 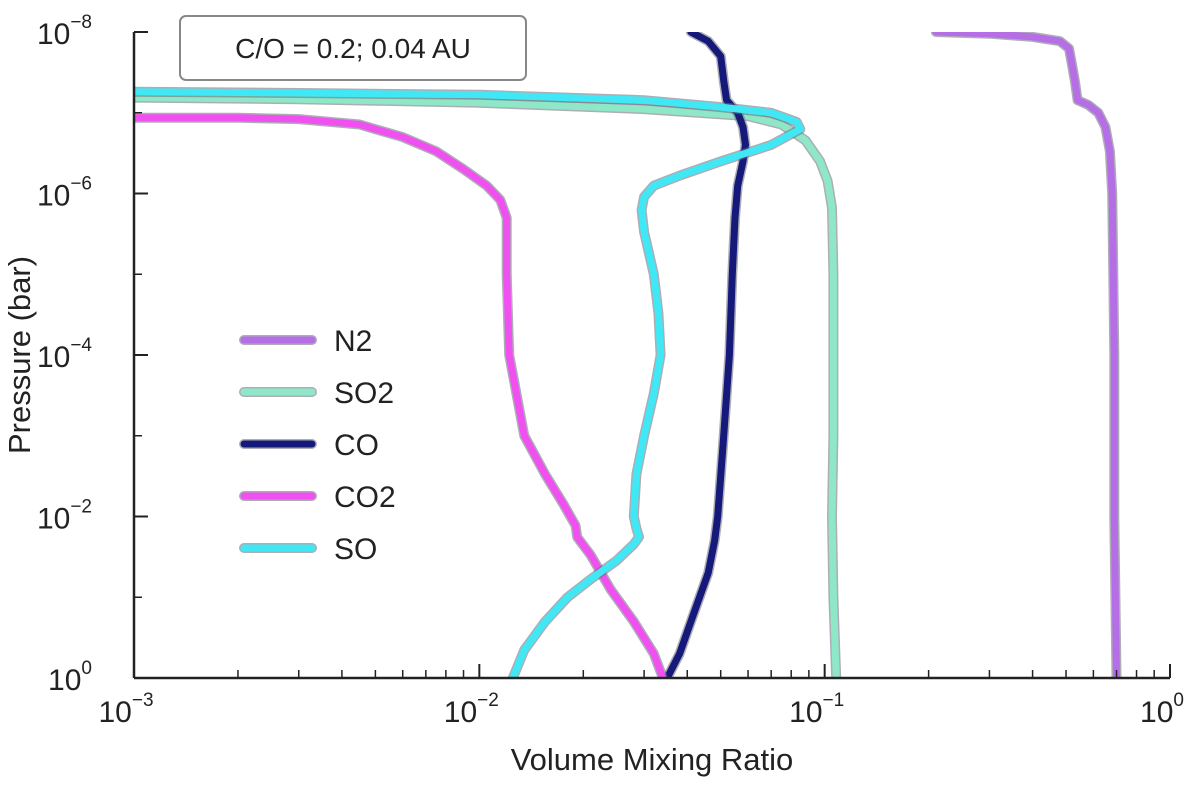 I want to click on annotation-text: C/O = 0.2; 0.04 AU, so click(x=353, y=48).